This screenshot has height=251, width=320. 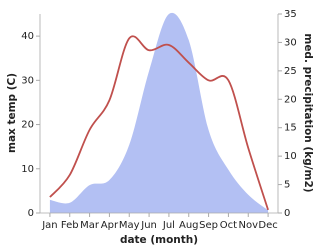 What do you see at coordinates (49, 225) in the screenshot?
I see `x-tick-label: Jan` at bounding box center [49, 225].